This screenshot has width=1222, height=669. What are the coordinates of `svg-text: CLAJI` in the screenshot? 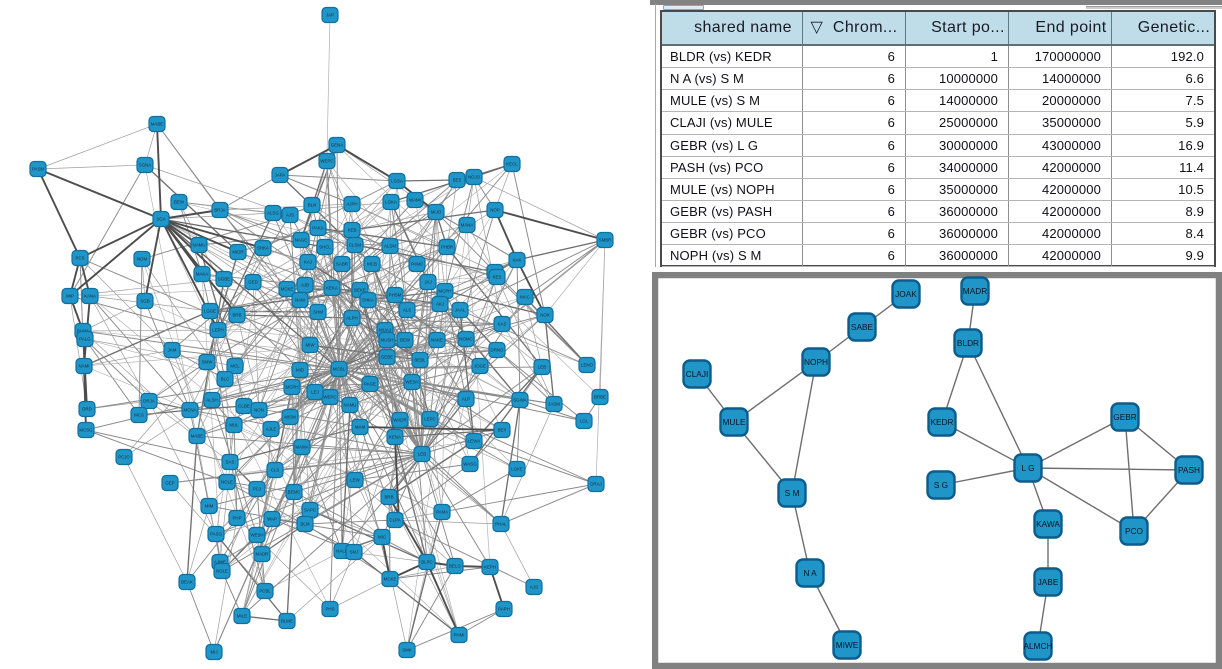 It's located at (697, 374).